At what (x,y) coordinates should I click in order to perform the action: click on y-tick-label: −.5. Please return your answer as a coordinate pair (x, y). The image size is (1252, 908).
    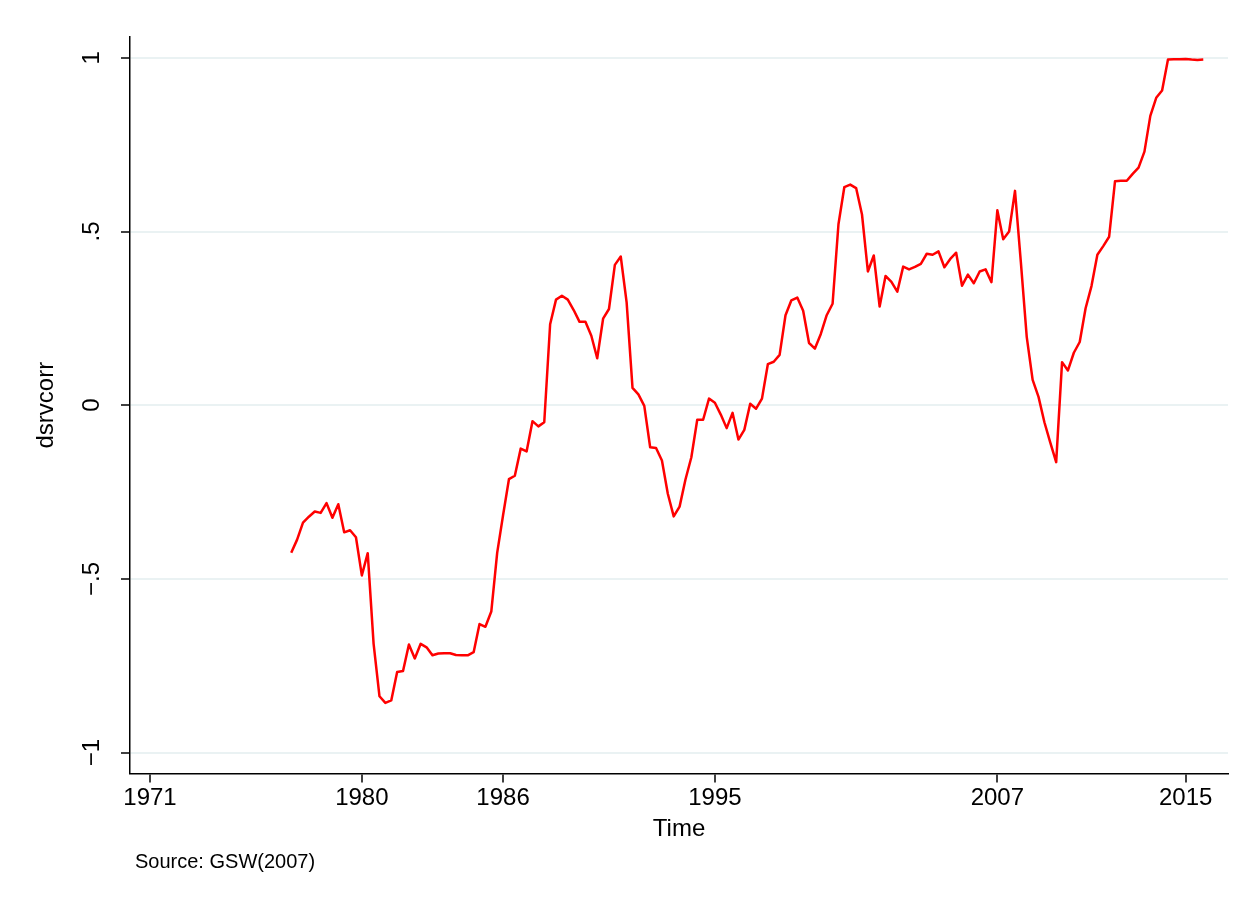
    Looking at the image, I should click on (90, 578).